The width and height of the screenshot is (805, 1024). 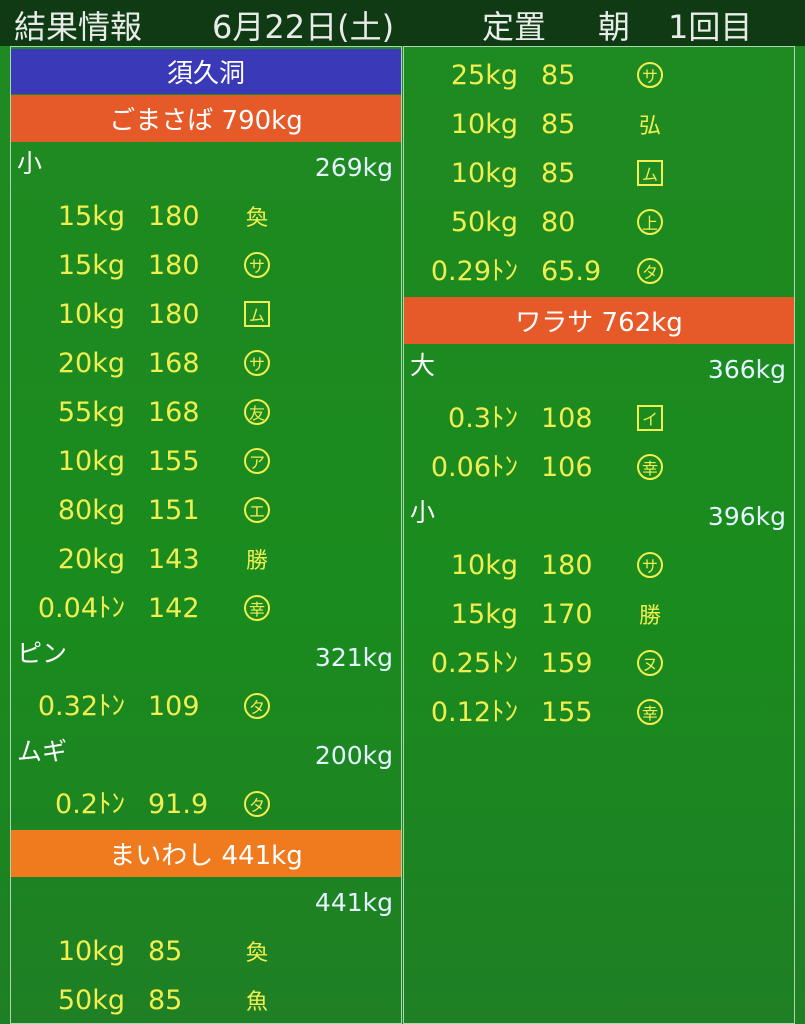 What do you see at coordinates (567, 418) in the screenshot?
I see `price: 108` at bounding box center [567, 418].